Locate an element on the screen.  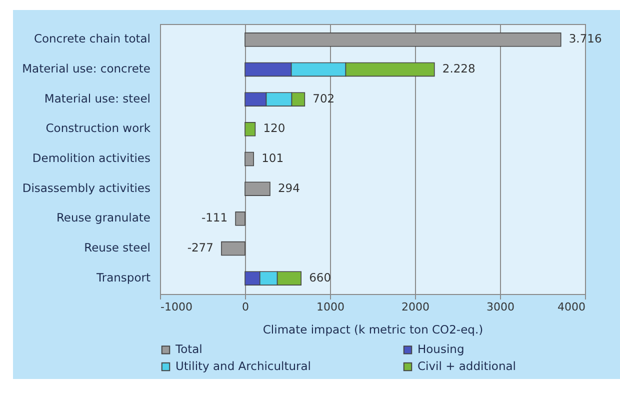
y-tick-label: Reuse granulate is located at coordinates (103, 217).